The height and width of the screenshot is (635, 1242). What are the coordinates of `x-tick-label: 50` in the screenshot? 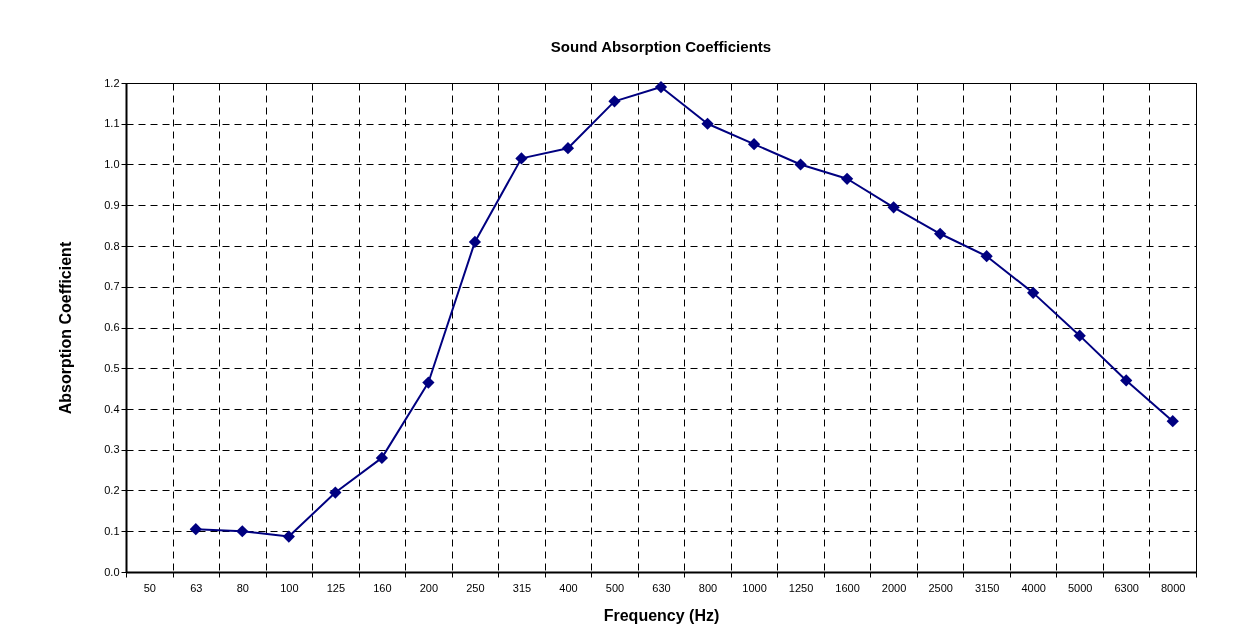 It's located at (149, 587).